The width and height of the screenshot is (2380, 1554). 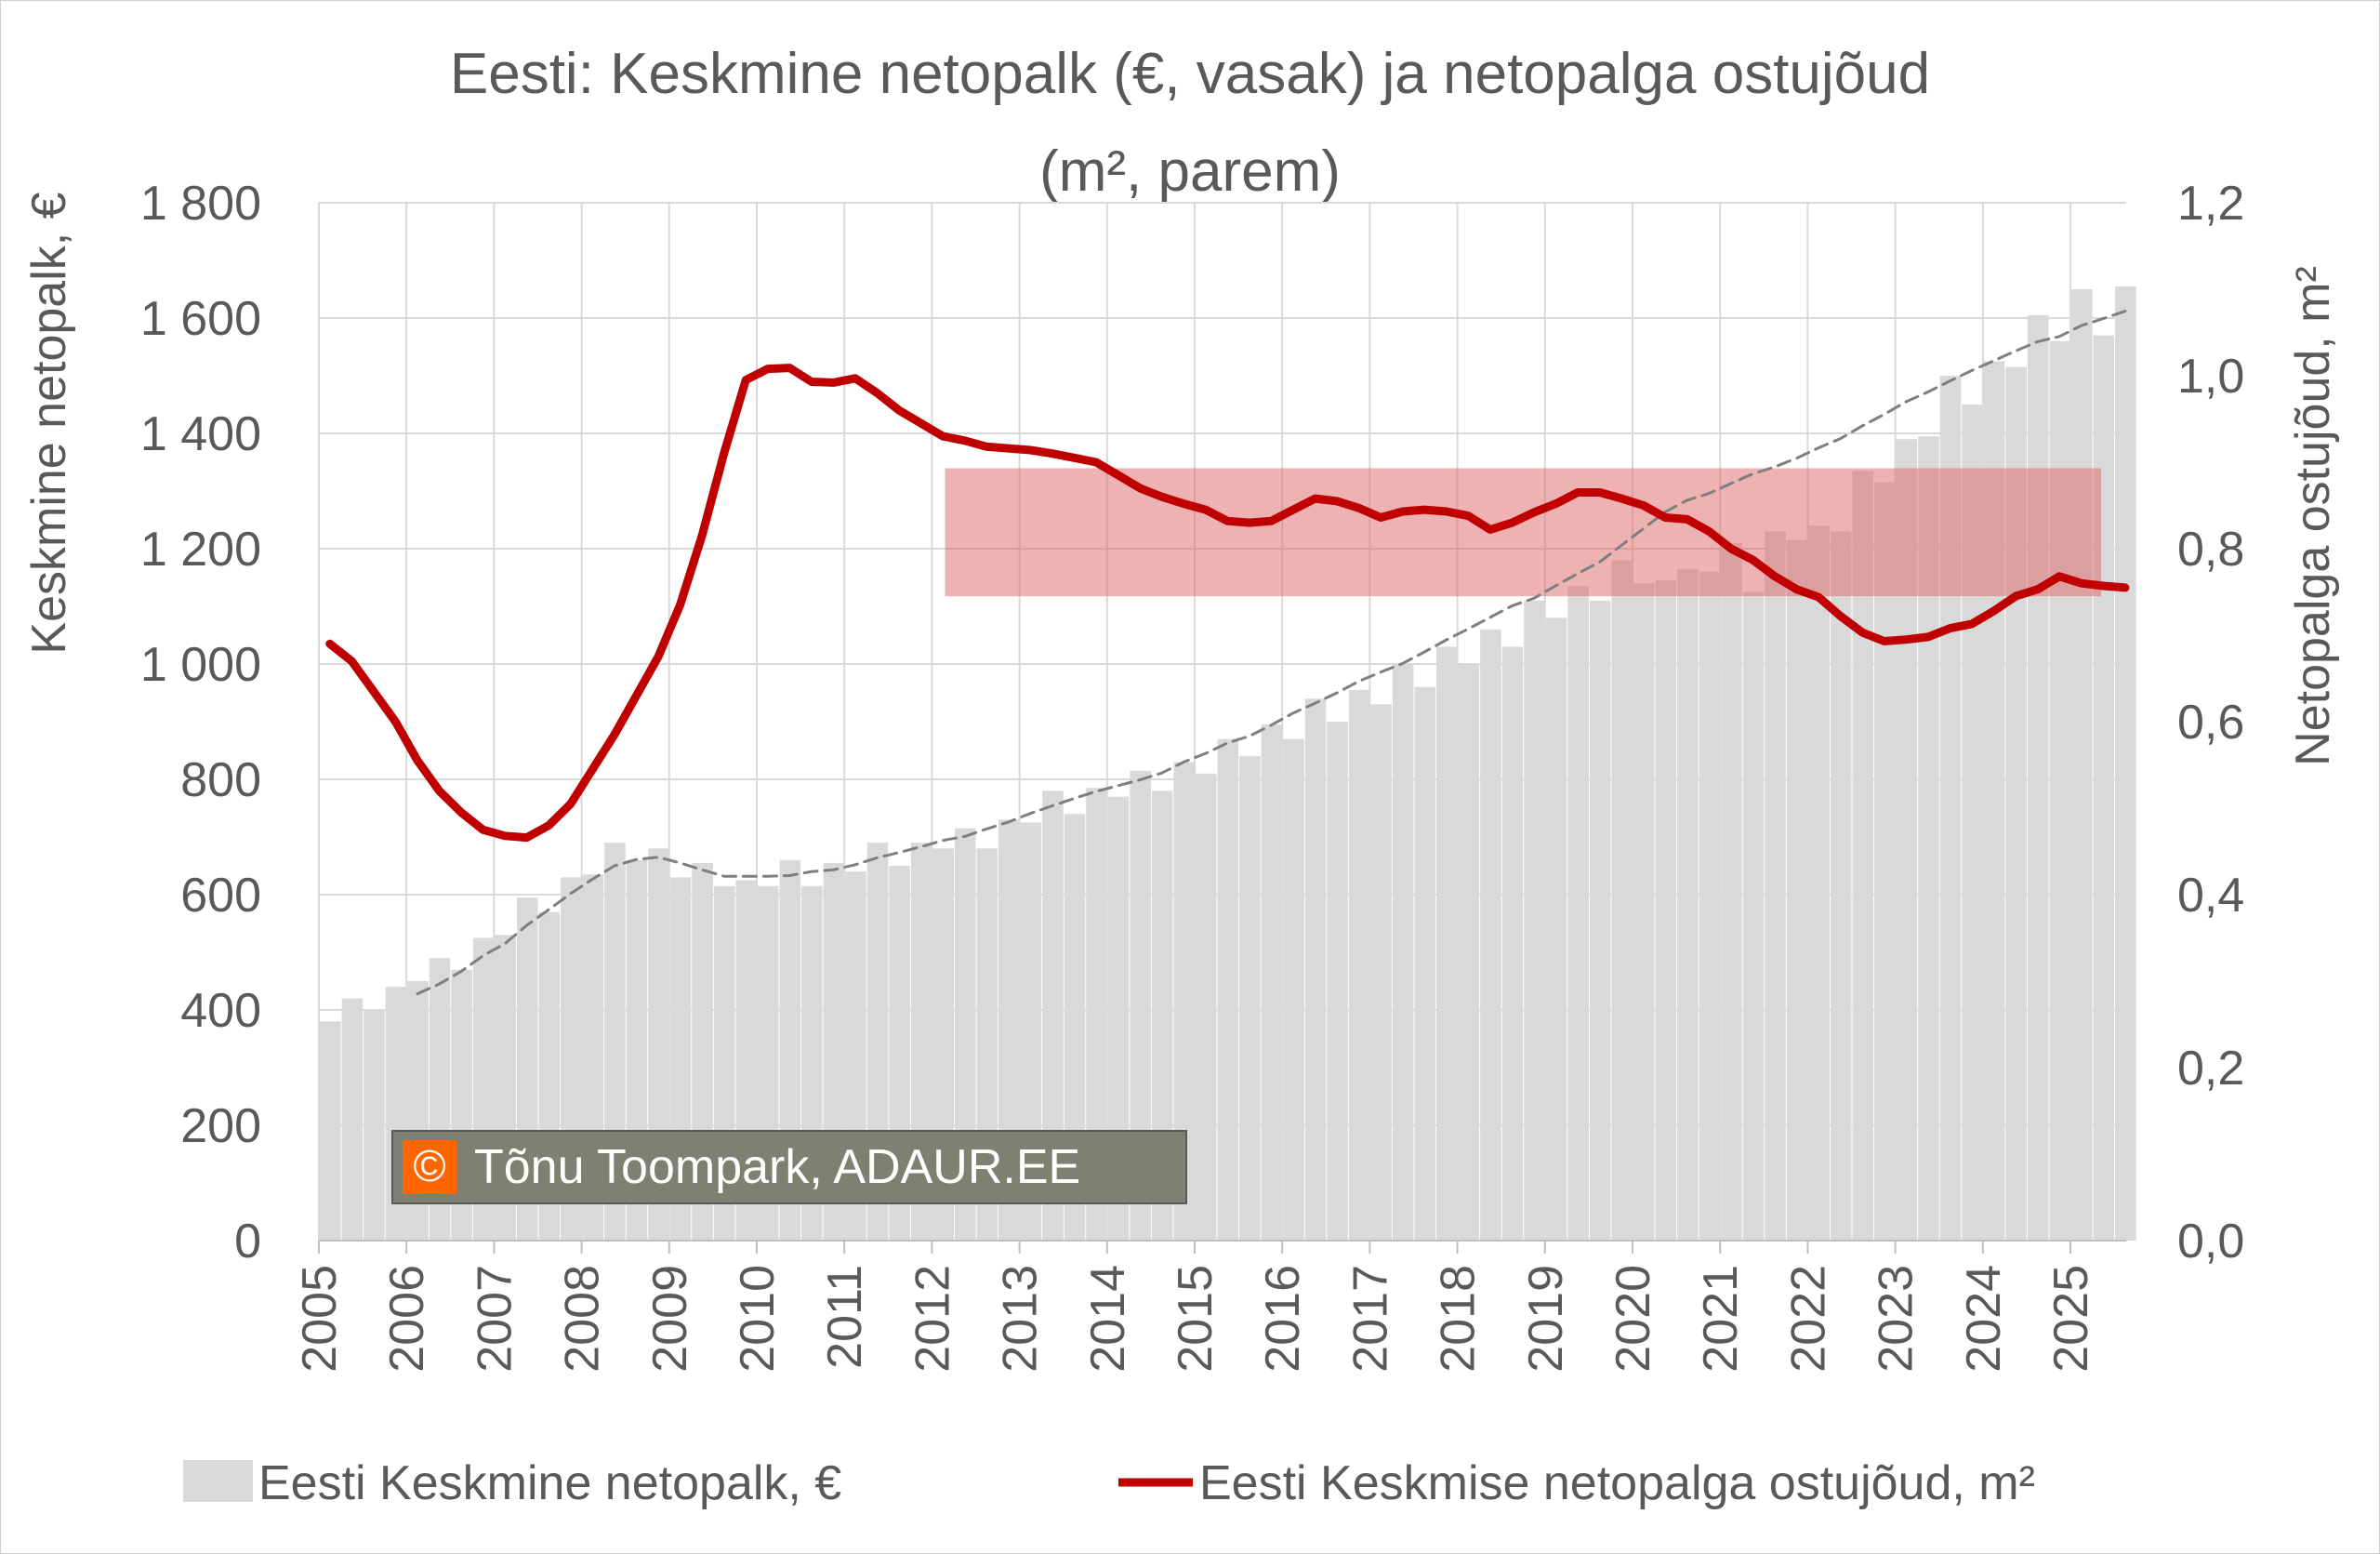 What do you see at coordinates (1721, 1319) in the screenshot?
I see `x-tick-label: 2021` at bounding box center [1721, 1319].